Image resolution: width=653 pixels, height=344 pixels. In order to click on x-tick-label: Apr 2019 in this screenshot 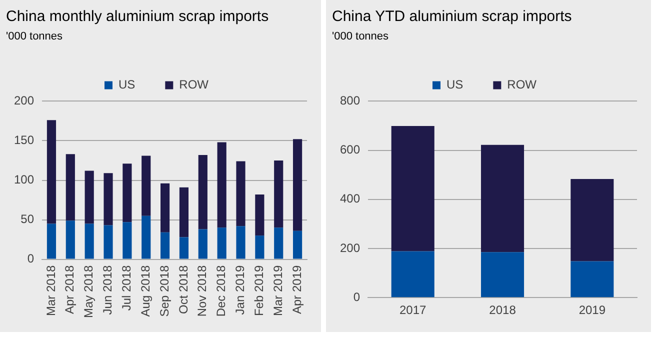, I will do `click(297, 289)`.